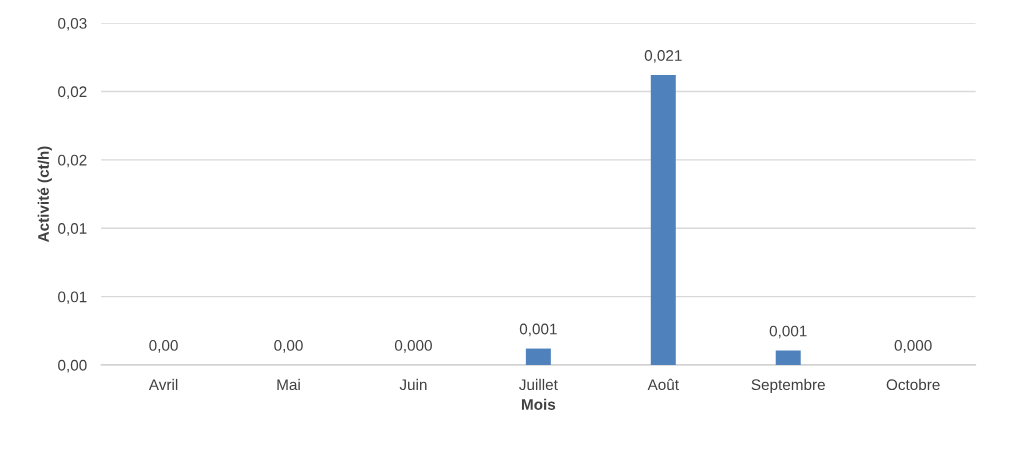 The height and width of the screenshot is (462, 1011). Describe the element at coordinates (663, 384) in the screenshot. I see `x-tick-label: Août` at that location.